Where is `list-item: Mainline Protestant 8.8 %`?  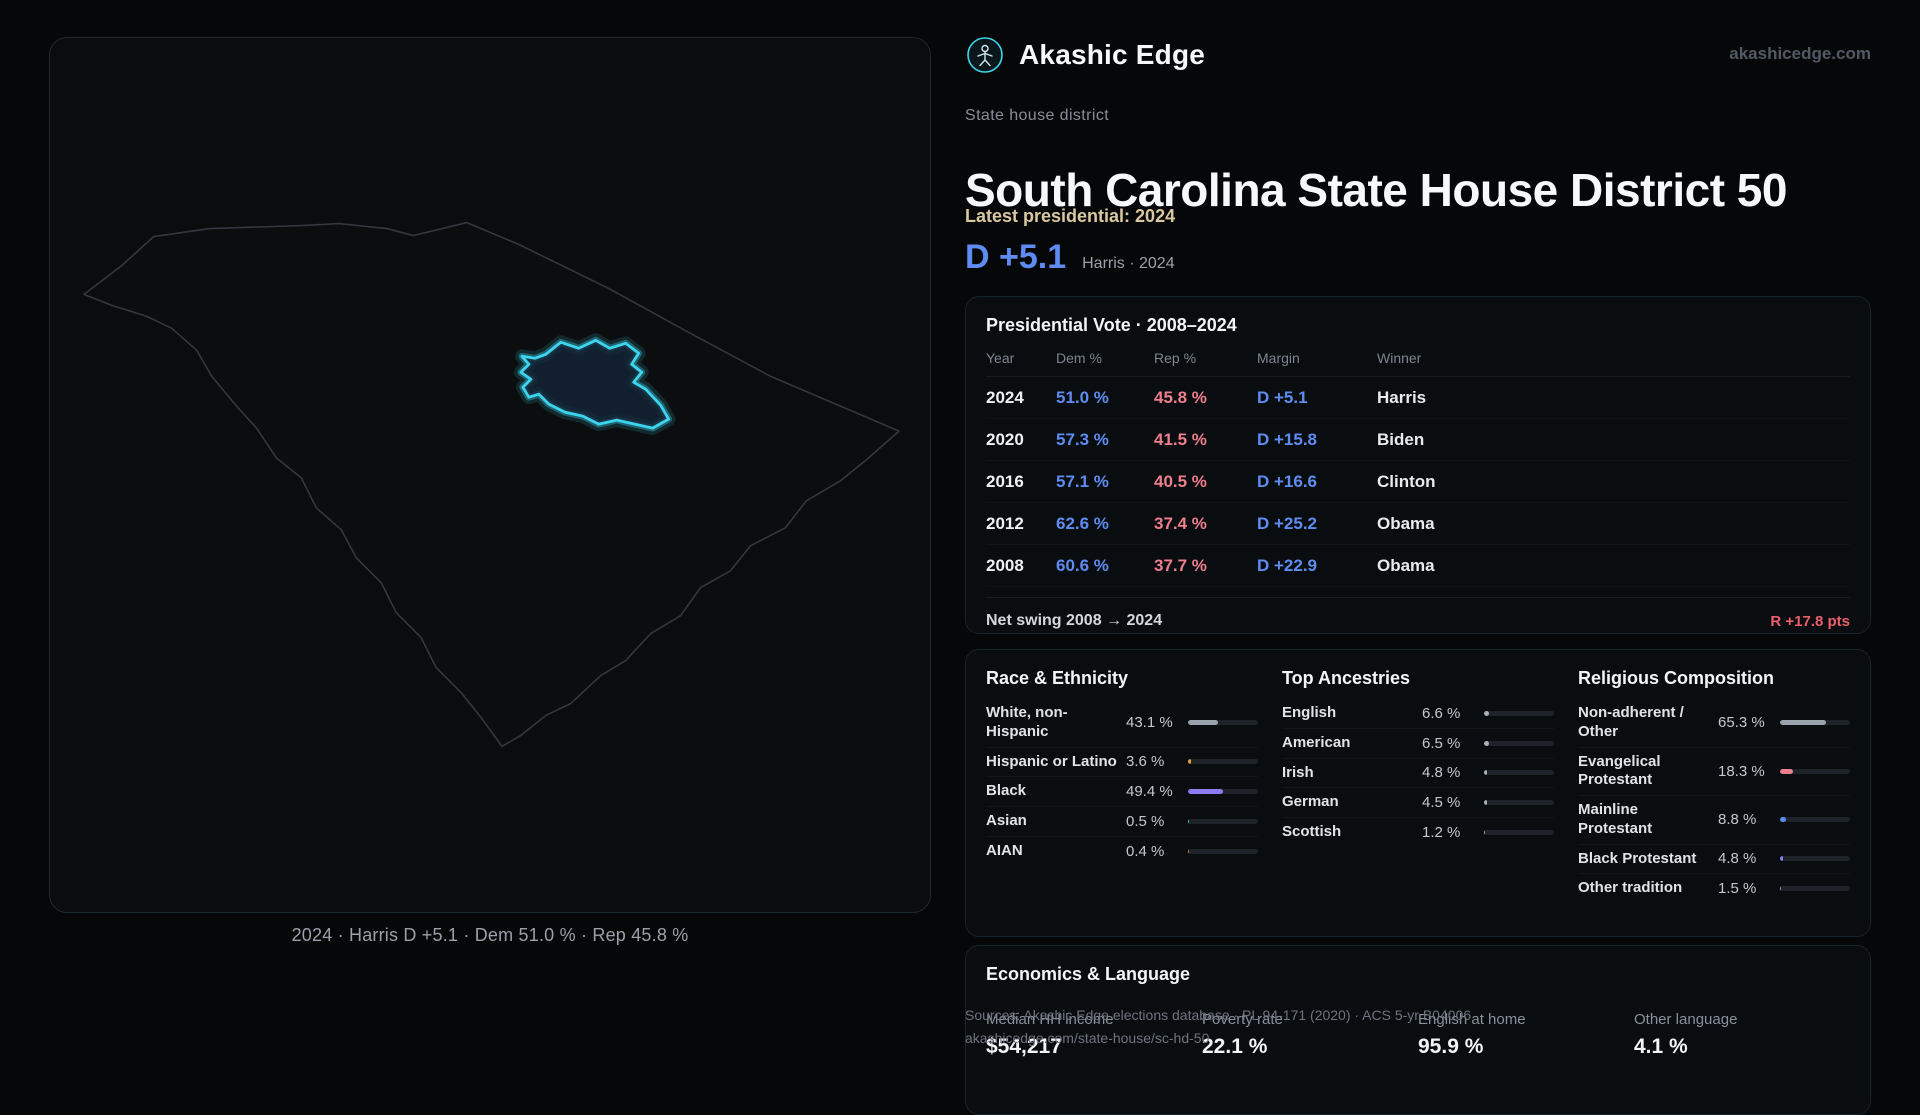
list-item: Mainline Protestant 8.8 % is located at coordinates (1714, 820).